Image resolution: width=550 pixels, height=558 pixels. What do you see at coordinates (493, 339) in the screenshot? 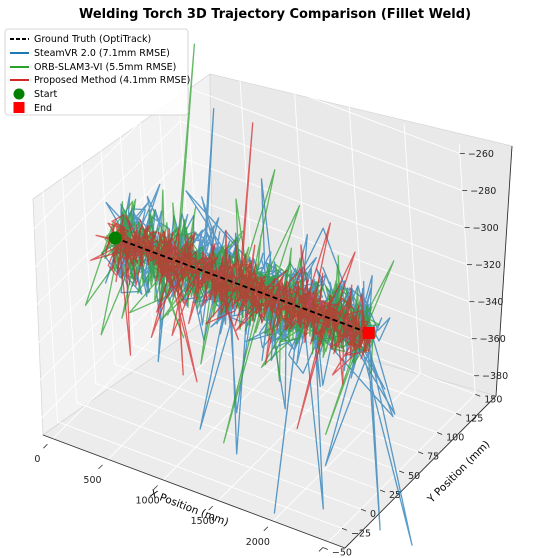
I see `z-tick-label: −360` at bounding box center [493, 339].